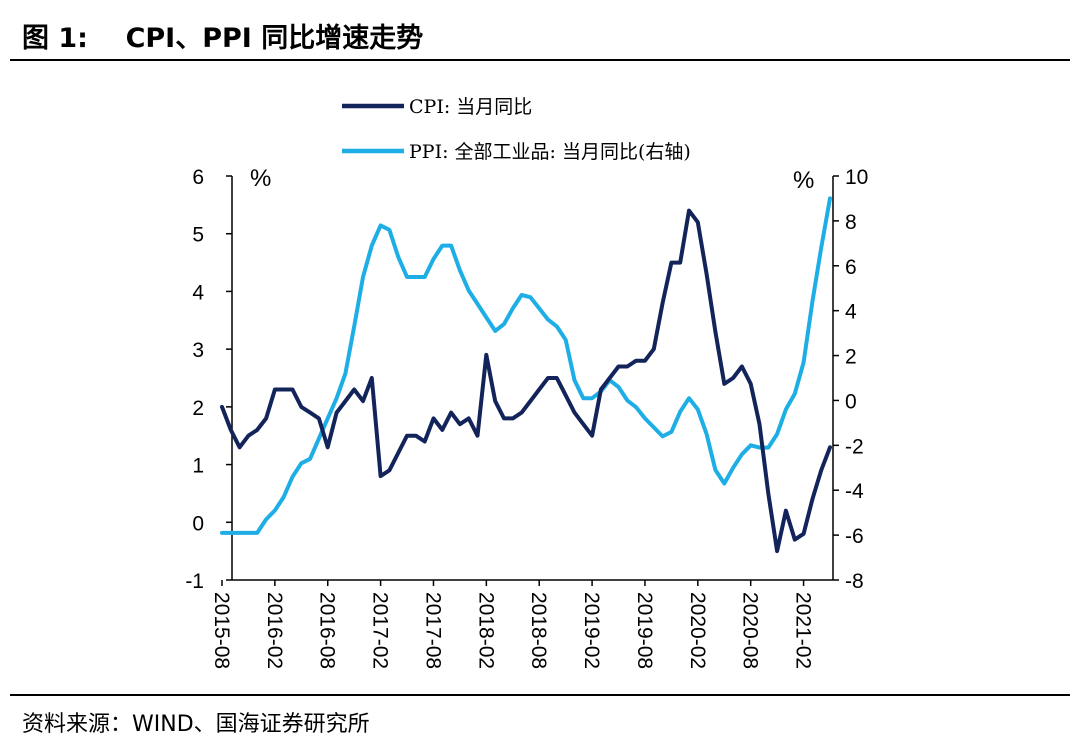 The width and height of the screenshot is (1080, 751). I want to click on right-tick-label: -4, so click(854, 491).